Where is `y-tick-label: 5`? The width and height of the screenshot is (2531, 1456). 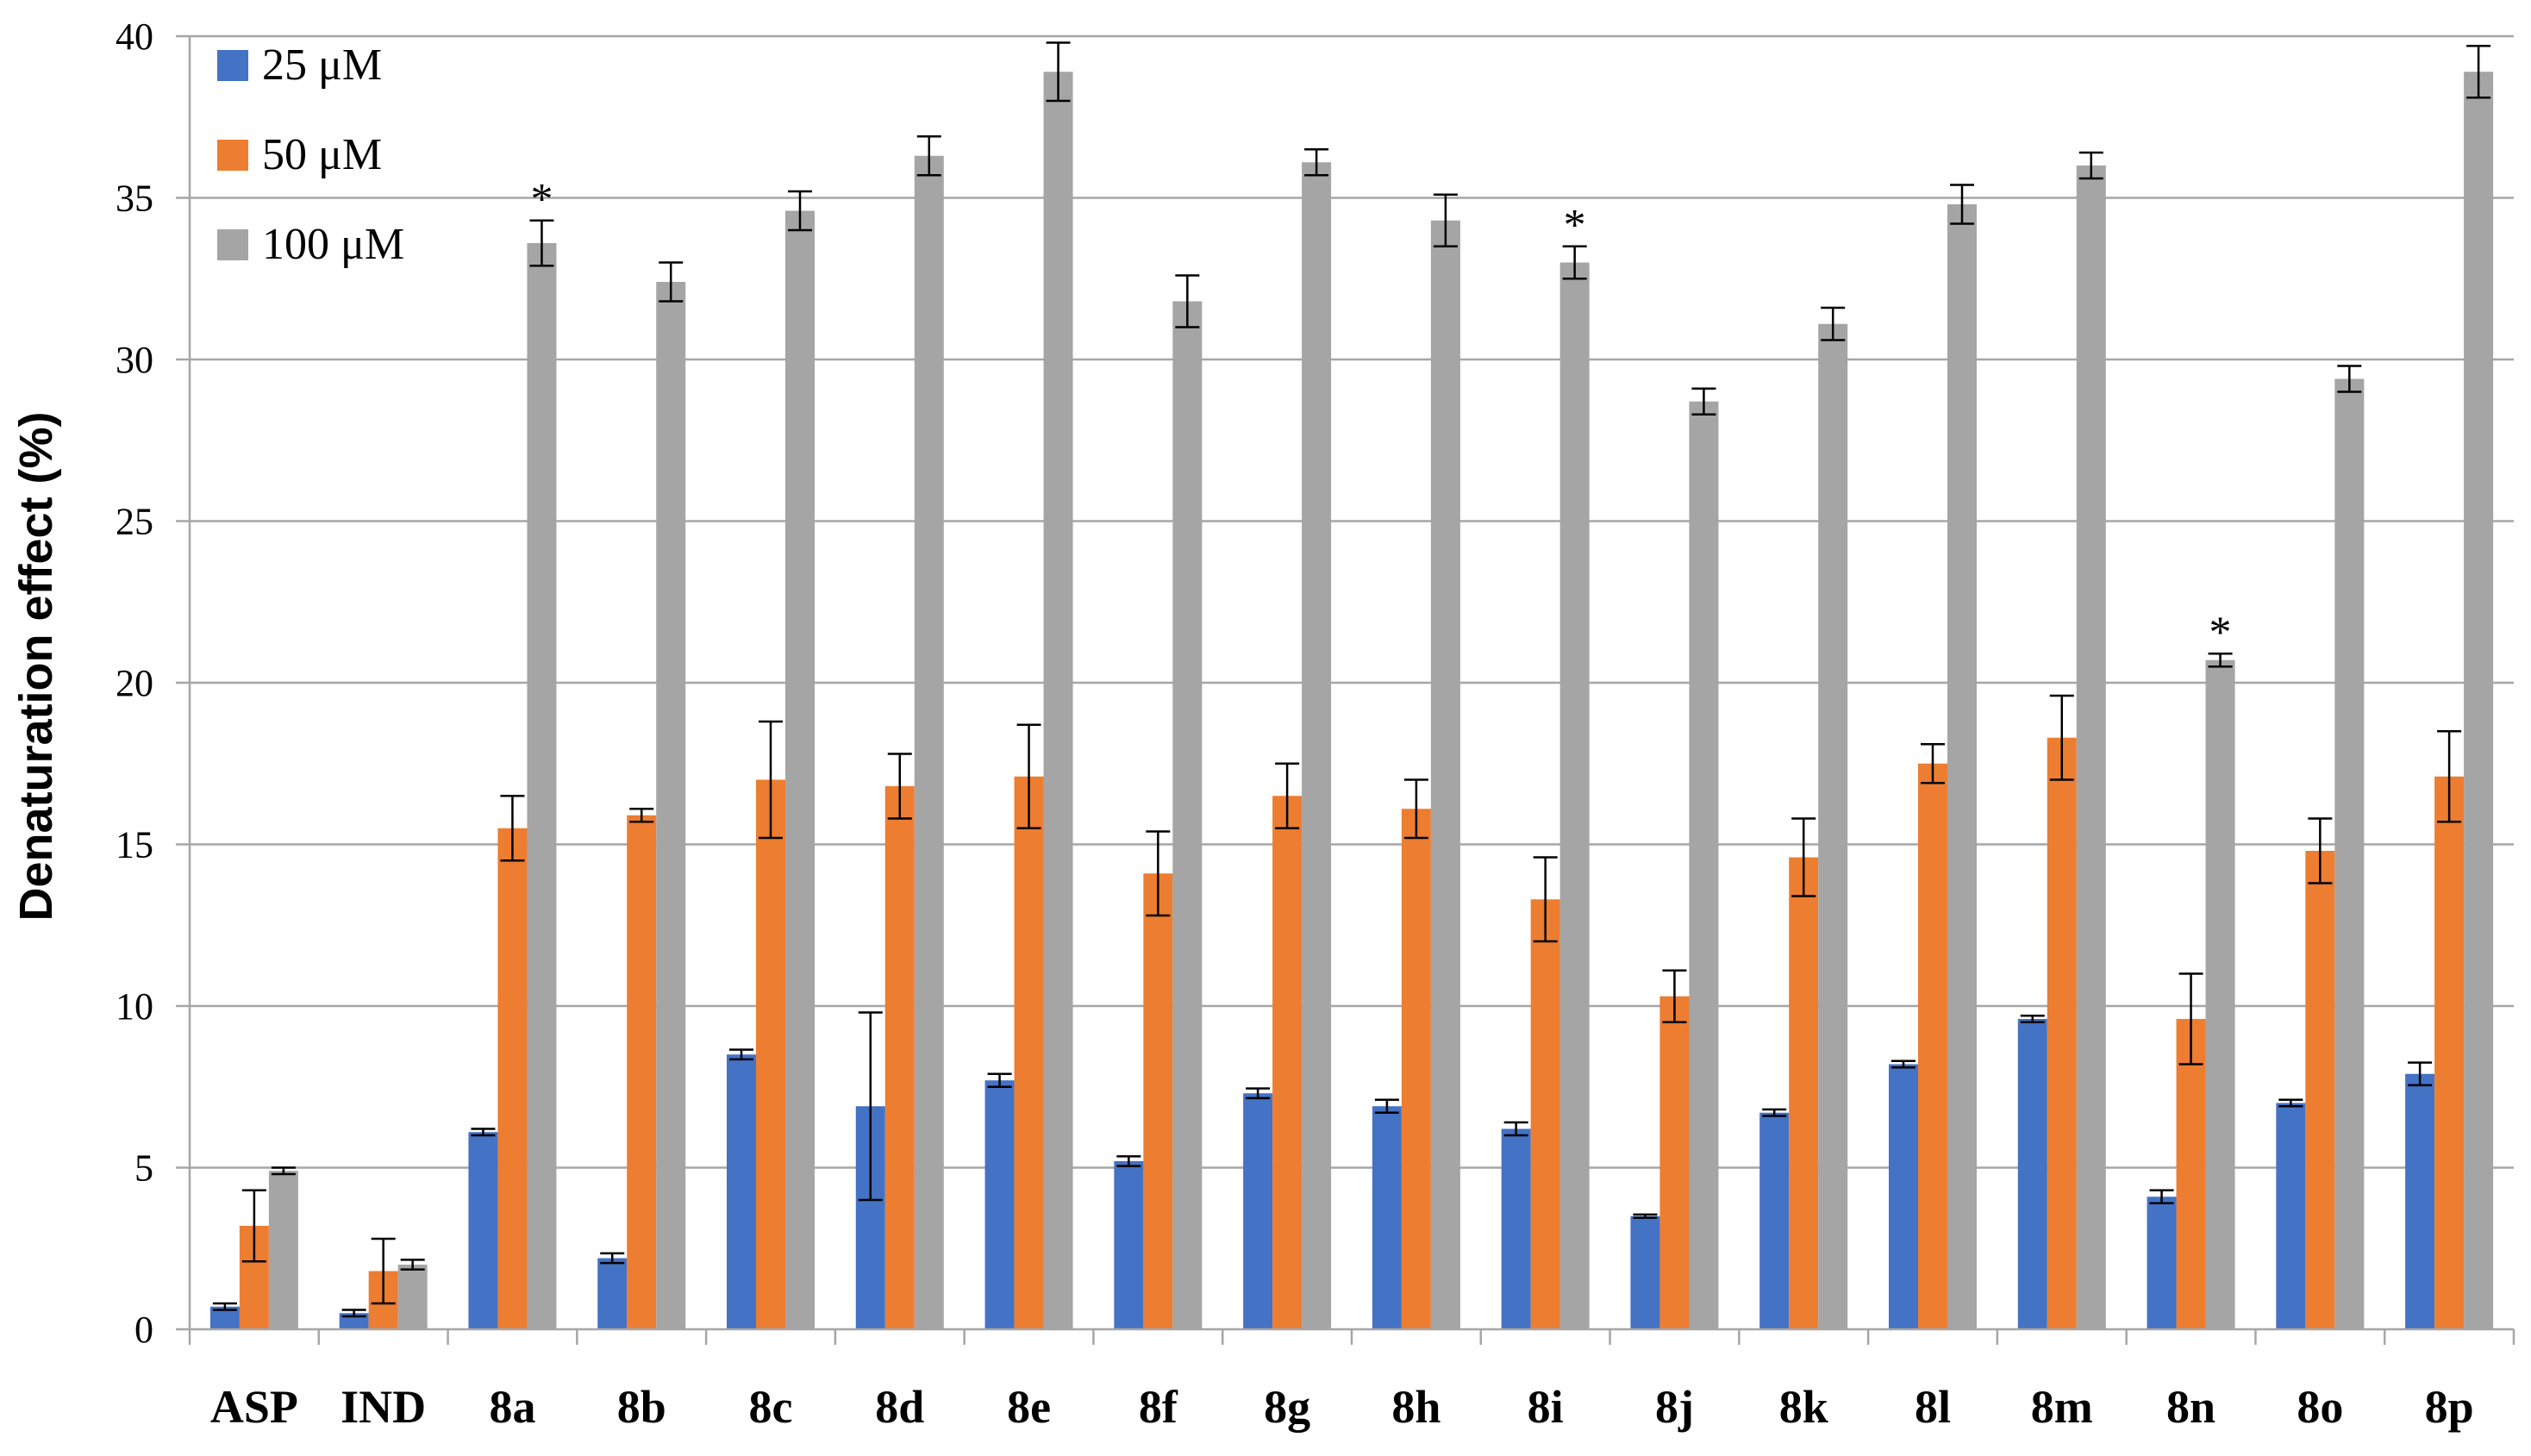
y-tick-label: 5 is located at coordinates (143, 1169).